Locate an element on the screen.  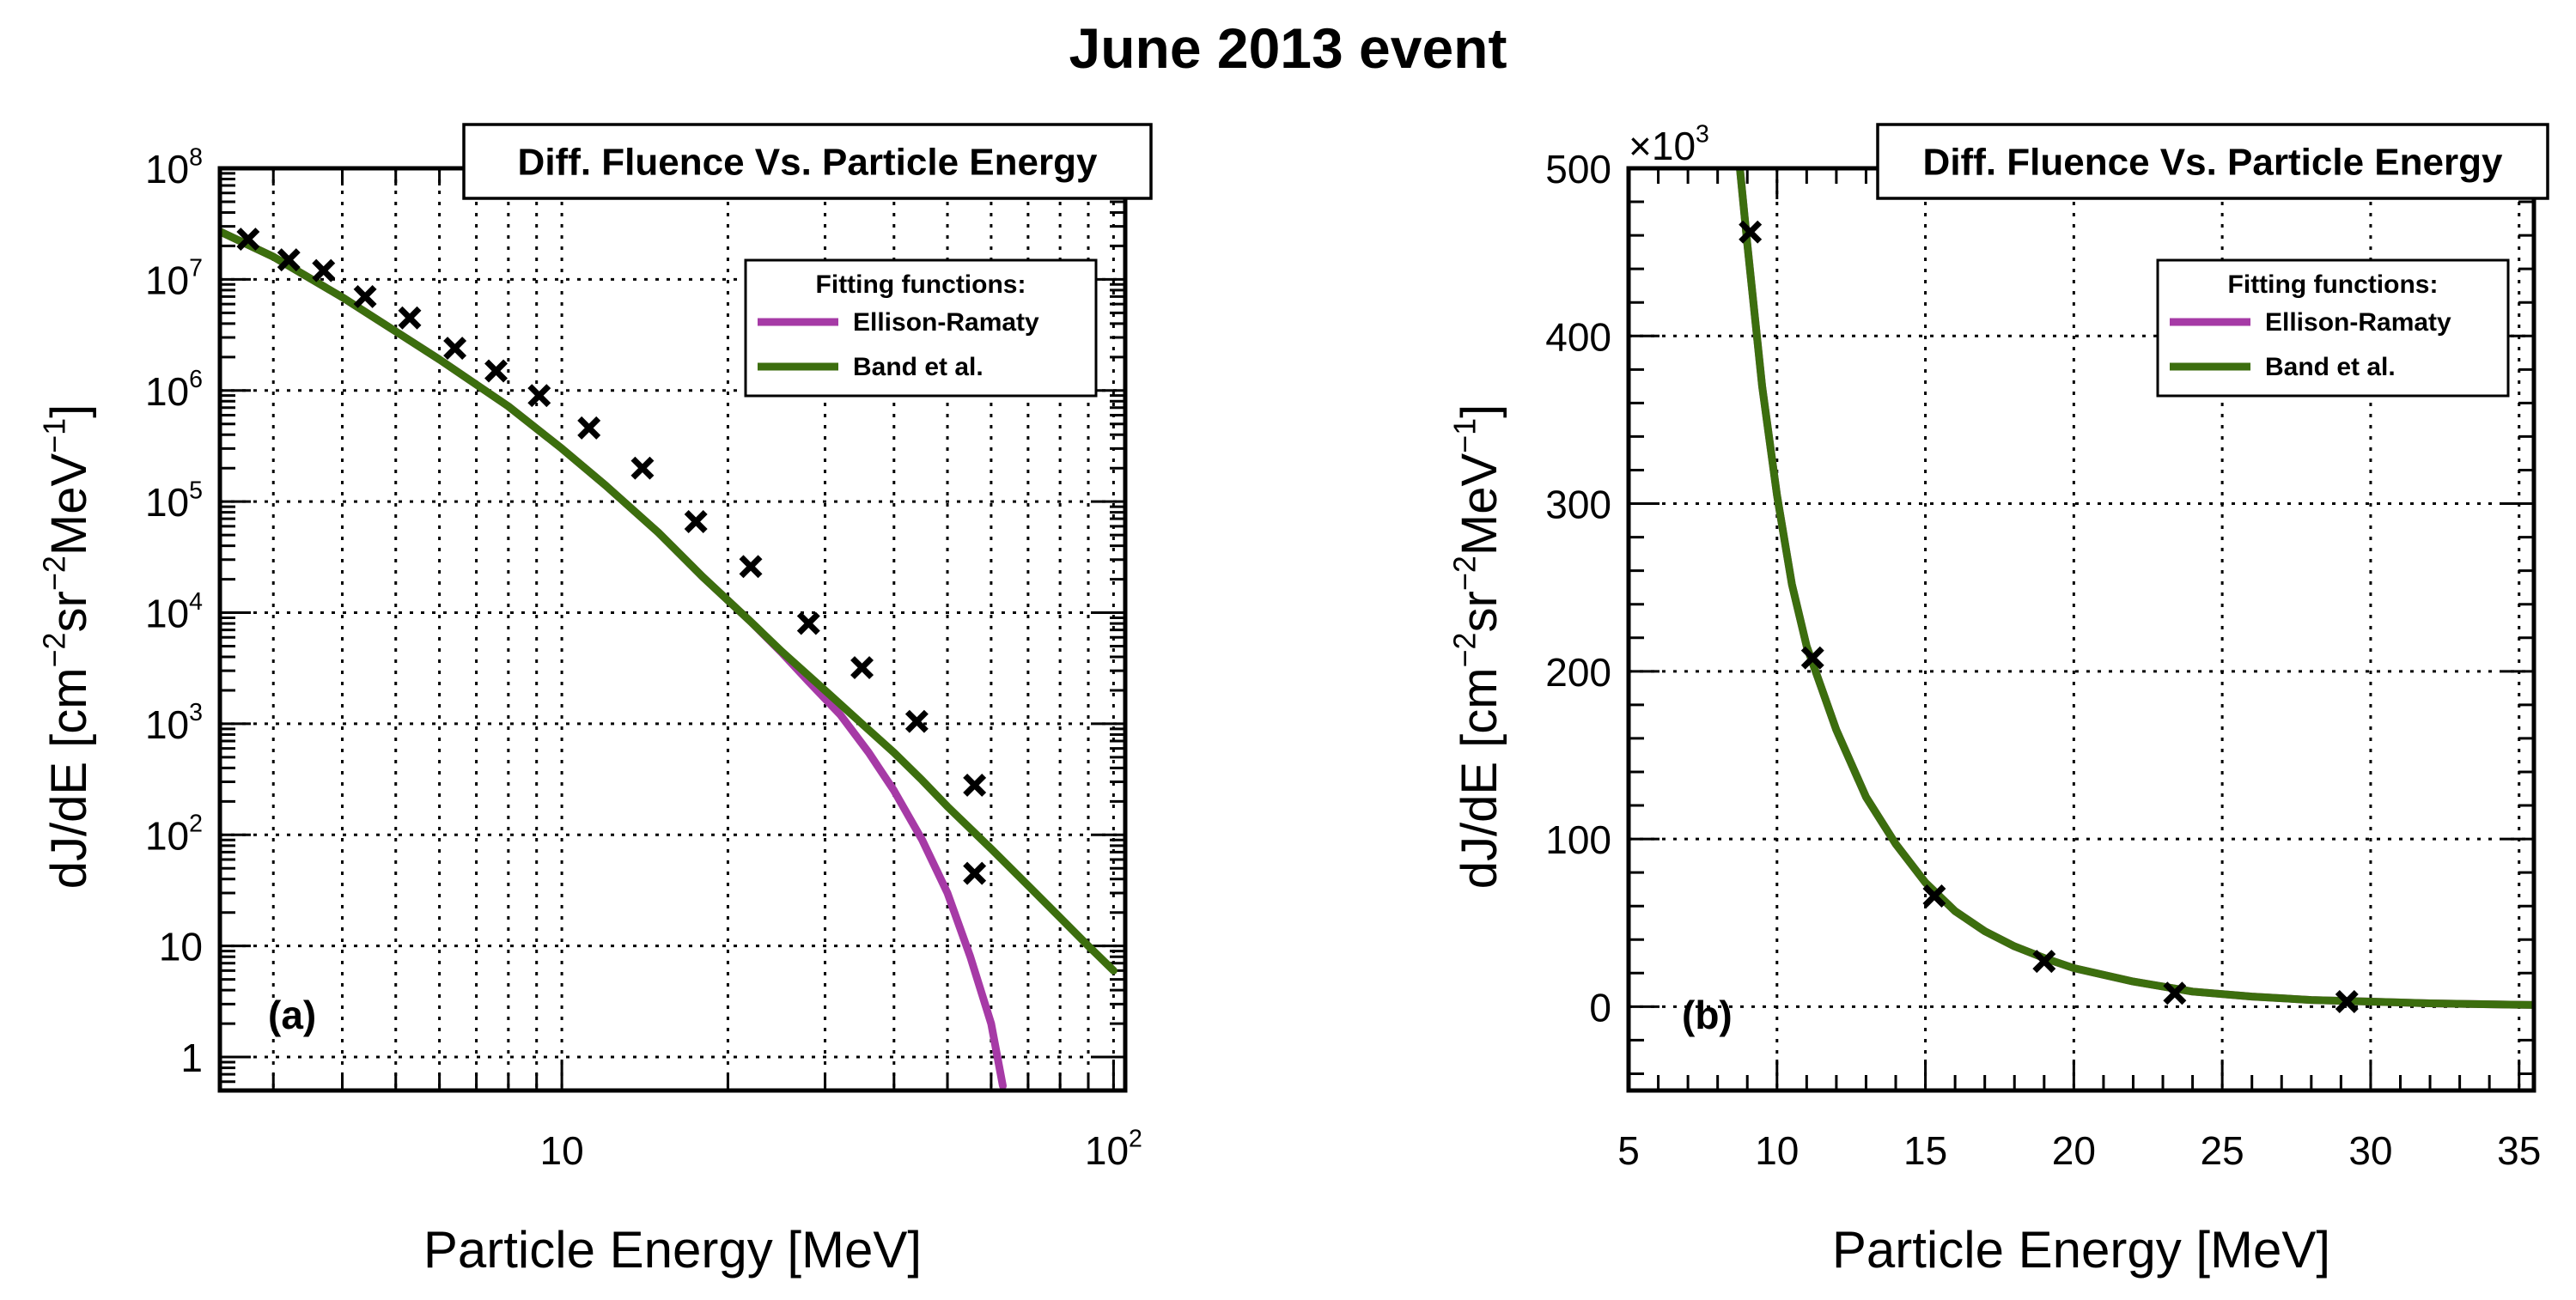
markers-a is located at coordinates (611, 556).